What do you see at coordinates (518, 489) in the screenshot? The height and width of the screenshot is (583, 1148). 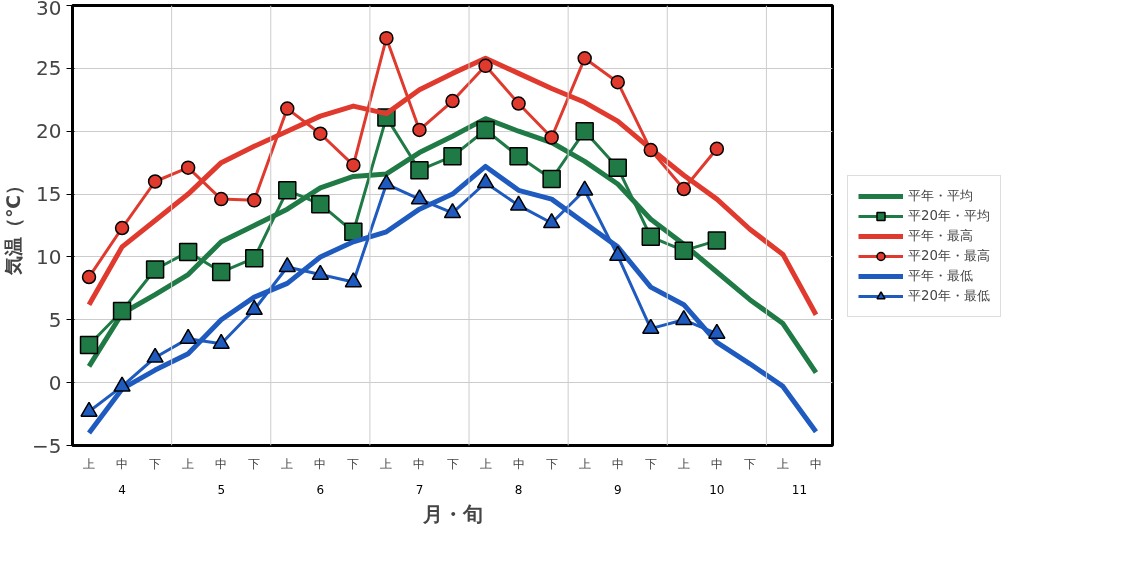 I see `text: 8` at bounding box center [518, 489].